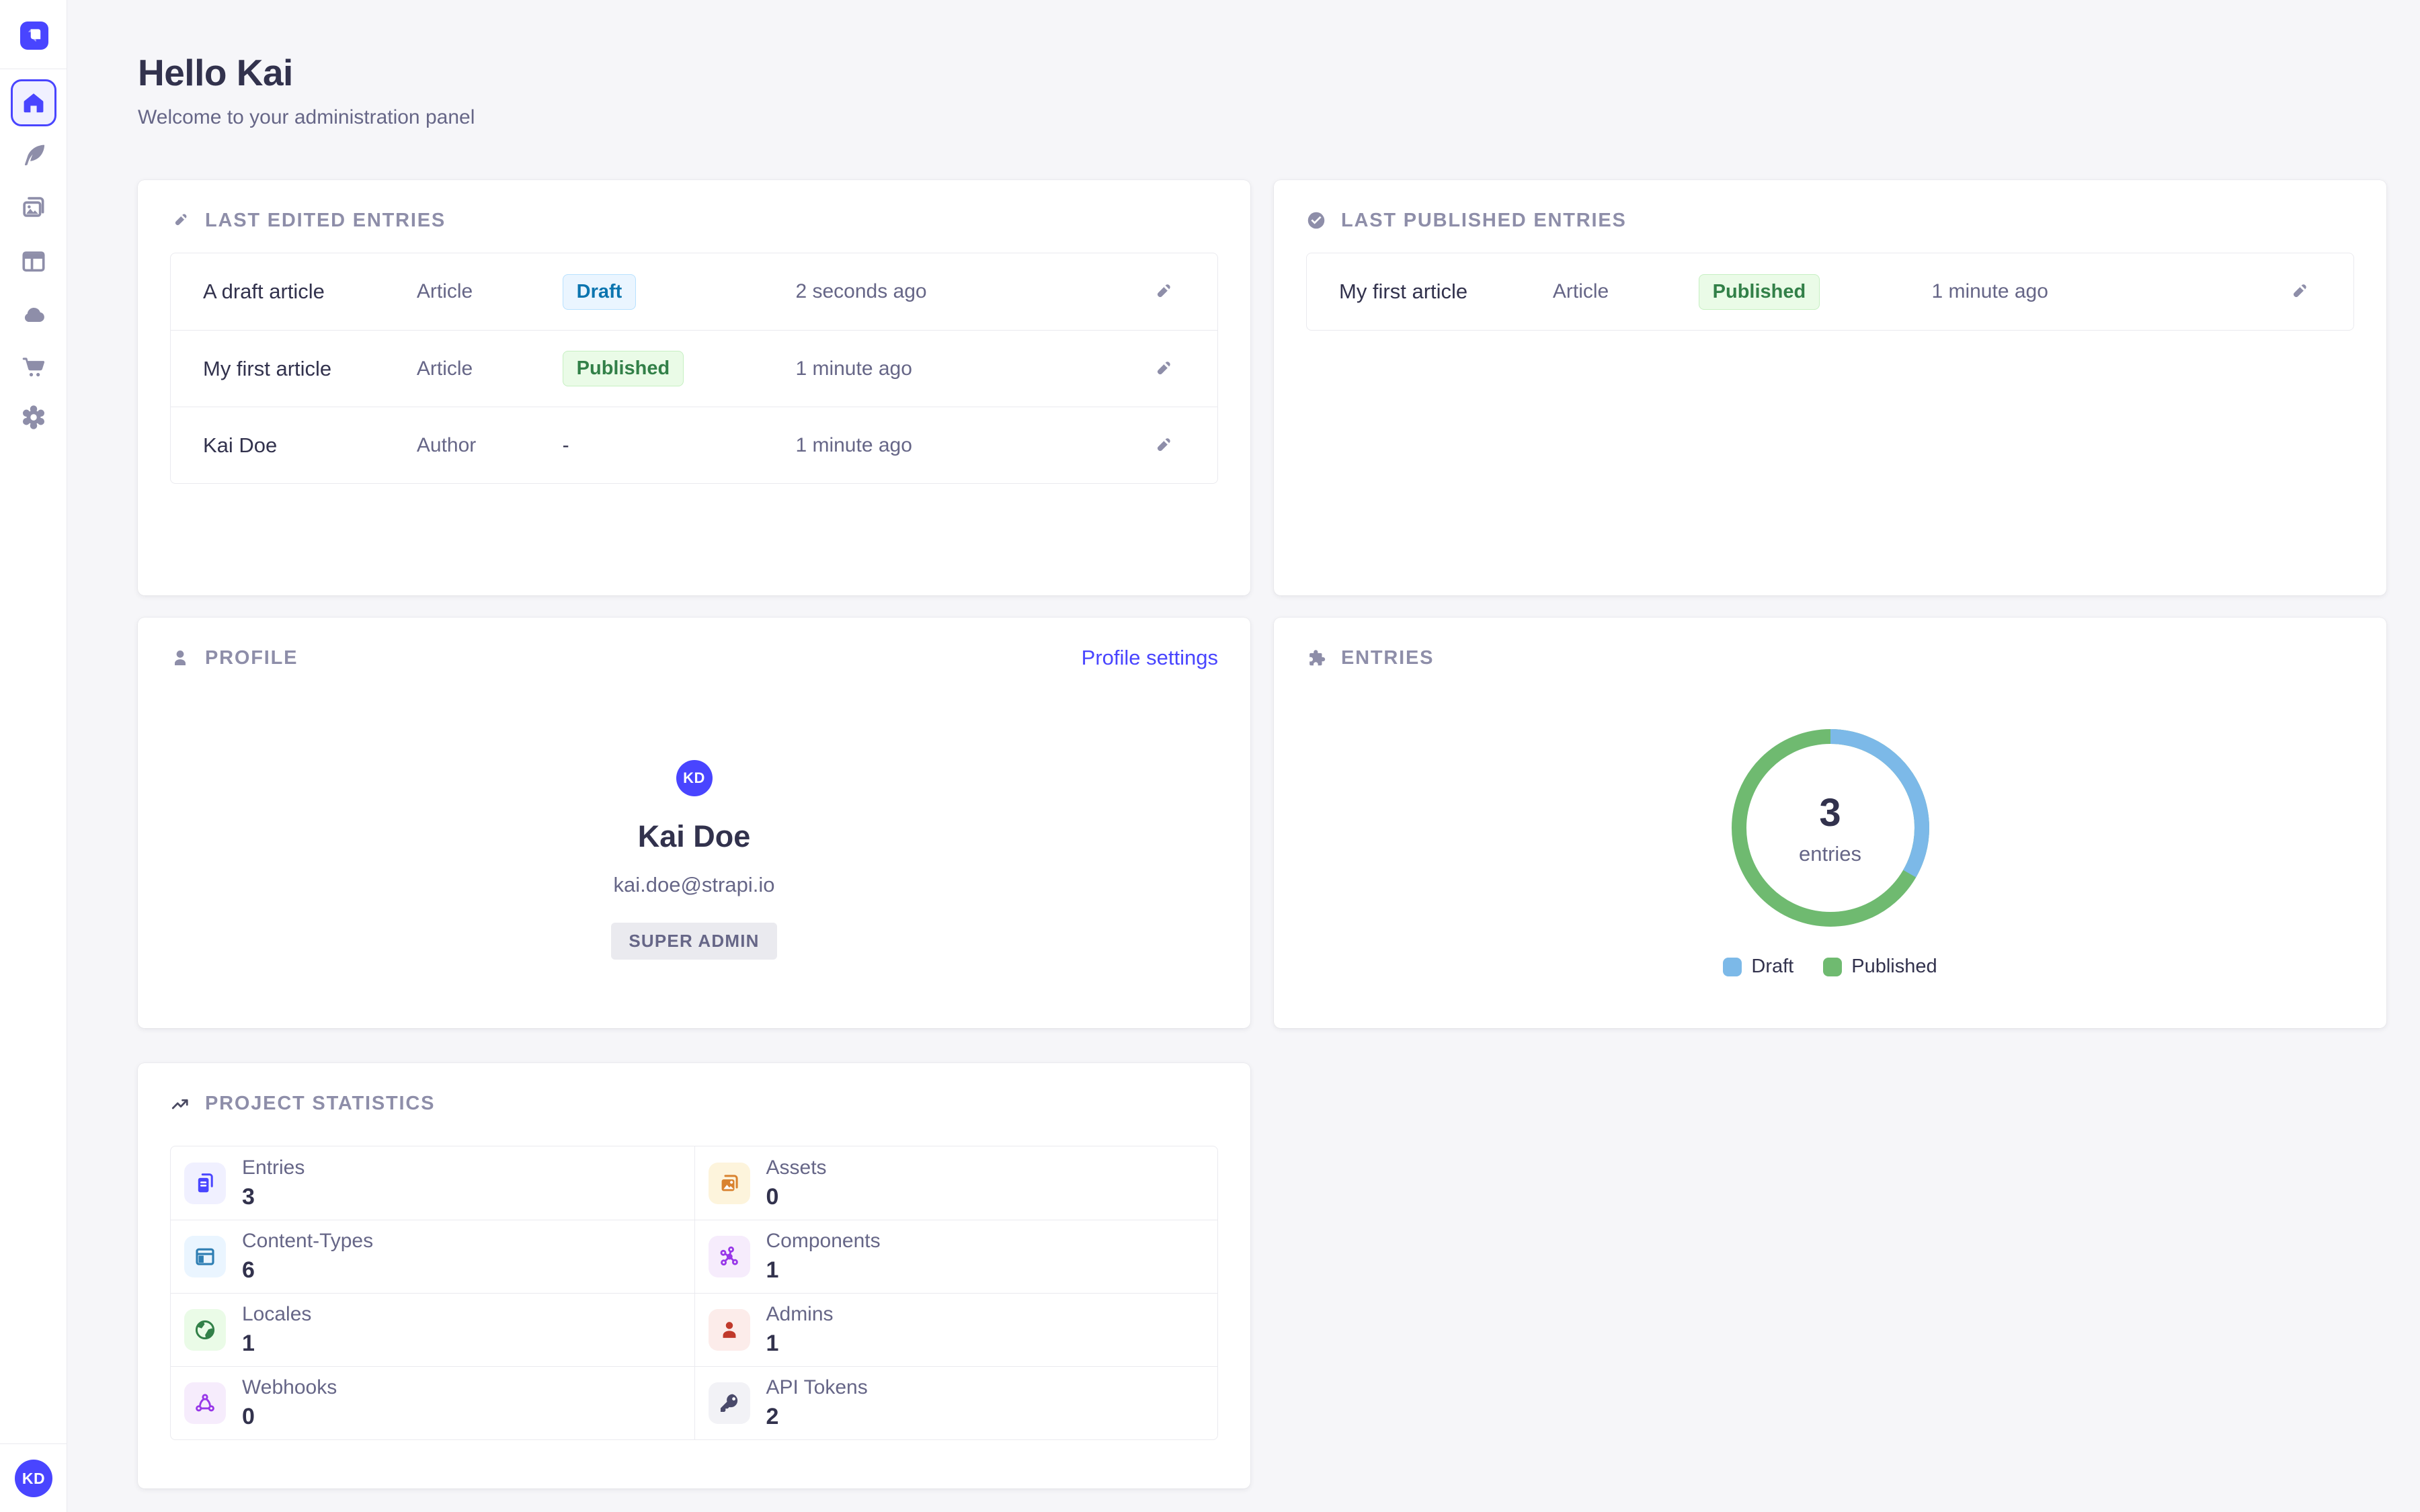  Describe the element at coordinates (694, 836) in the screenshot. I see `profile-name: Kai Doe` at that location.